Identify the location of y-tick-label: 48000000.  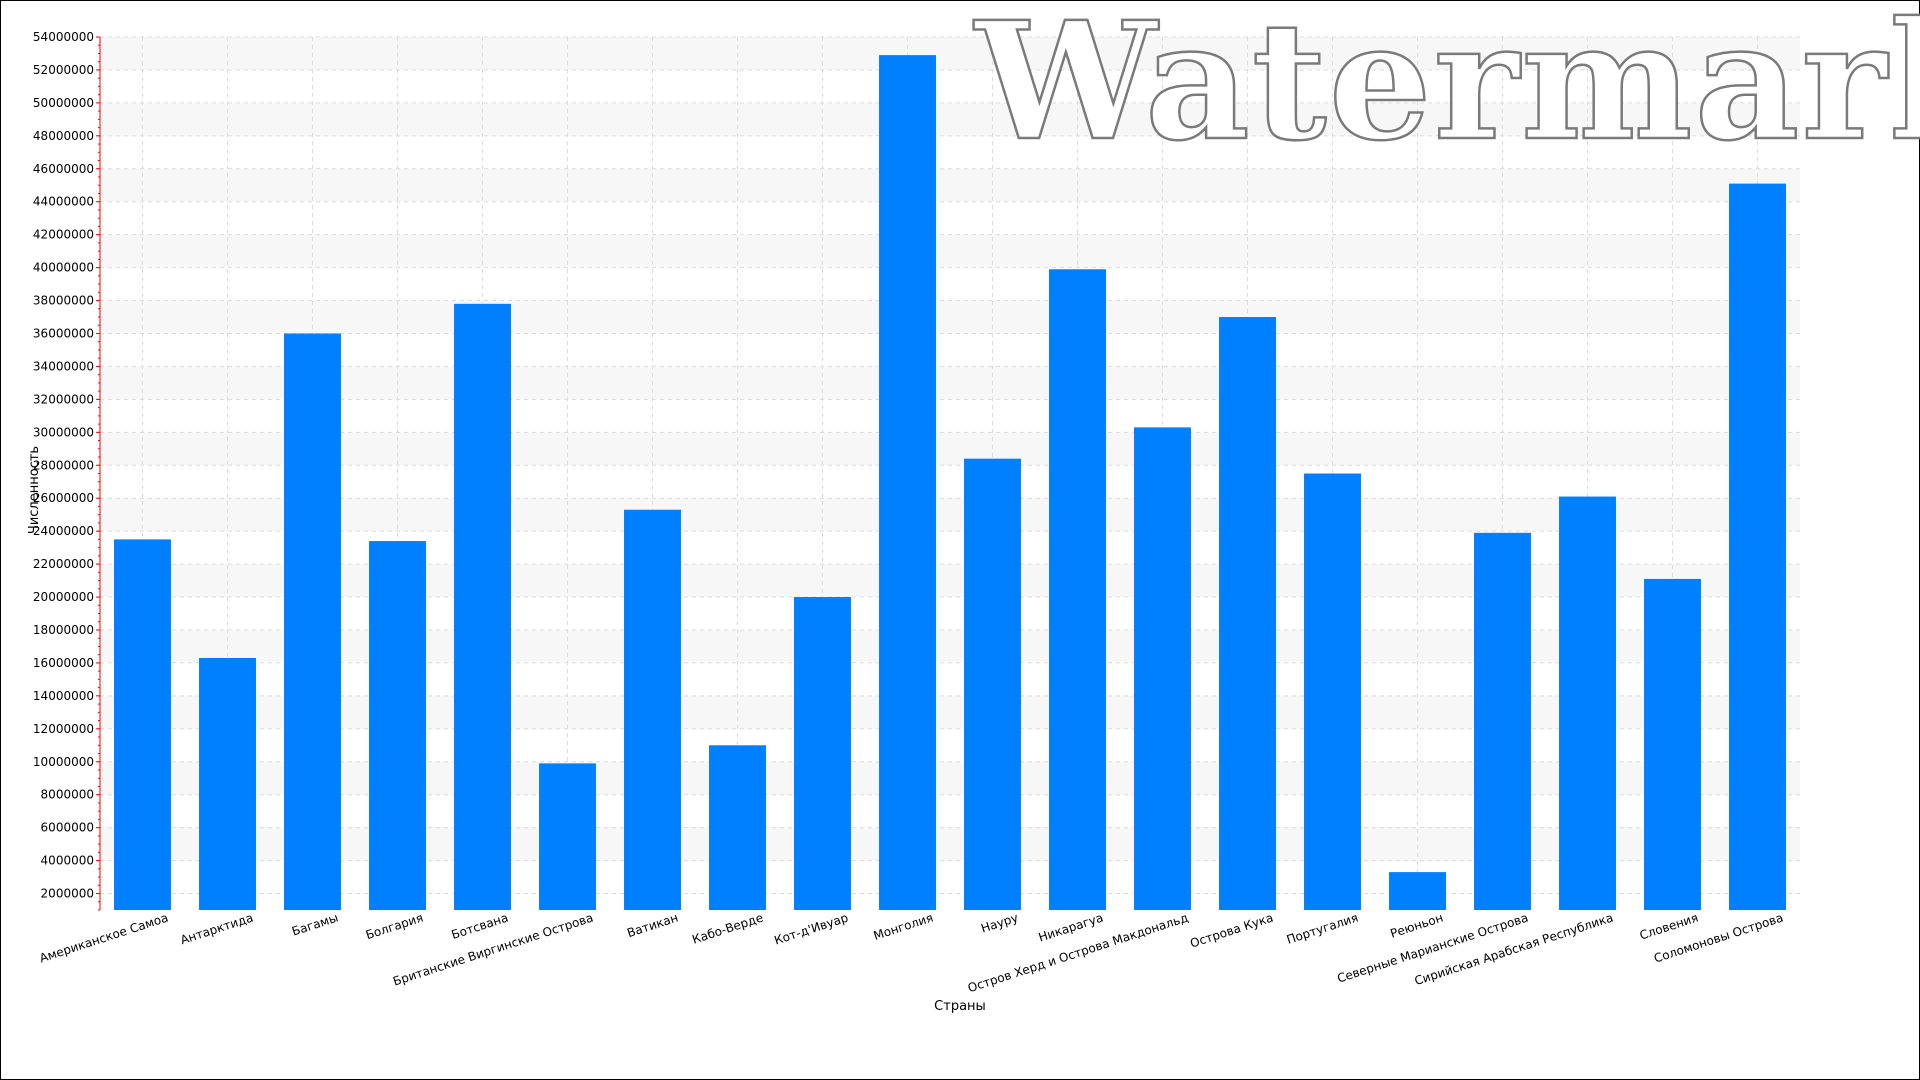
(63, 136).